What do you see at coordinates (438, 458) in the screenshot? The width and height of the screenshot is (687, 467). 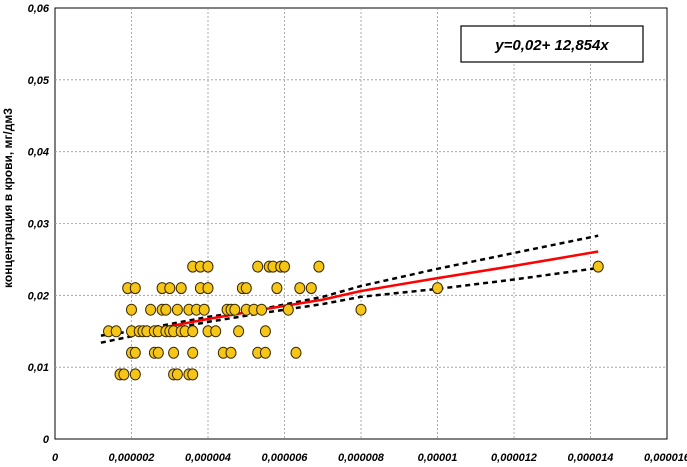 I see `x-tick-label: 0,00001` at bounding box center [438, 458].